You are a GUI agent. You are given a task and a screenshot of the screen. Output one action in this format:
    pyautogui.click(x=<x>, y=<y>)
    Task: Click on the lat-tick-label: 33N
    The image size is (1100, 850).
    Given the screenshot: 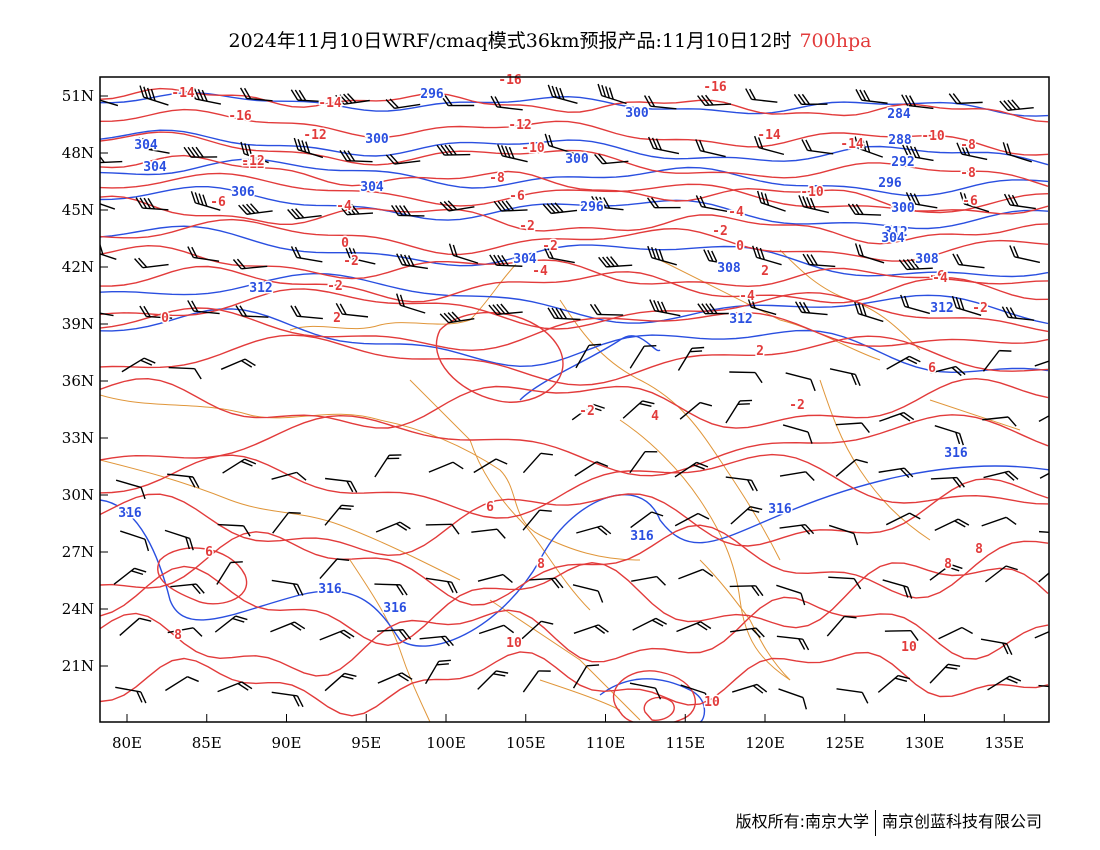 What is the action you would take?
    pyautogui.click(x=78, y=438)
    